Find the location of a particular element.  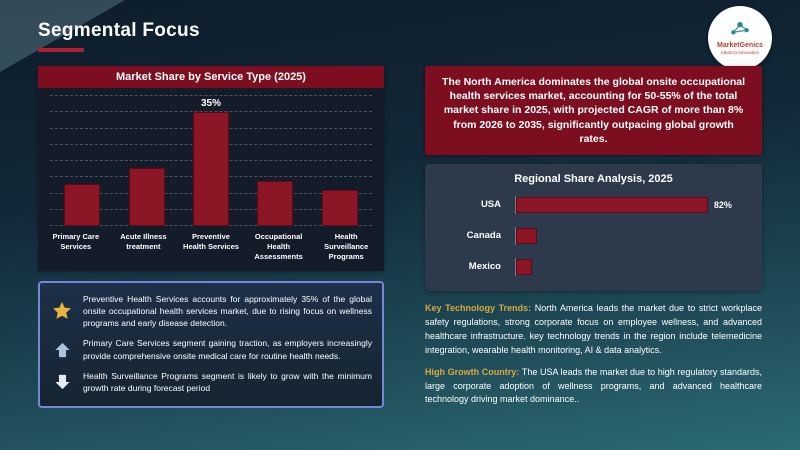

arrow-down-icon is located at coordinates (62, 382).